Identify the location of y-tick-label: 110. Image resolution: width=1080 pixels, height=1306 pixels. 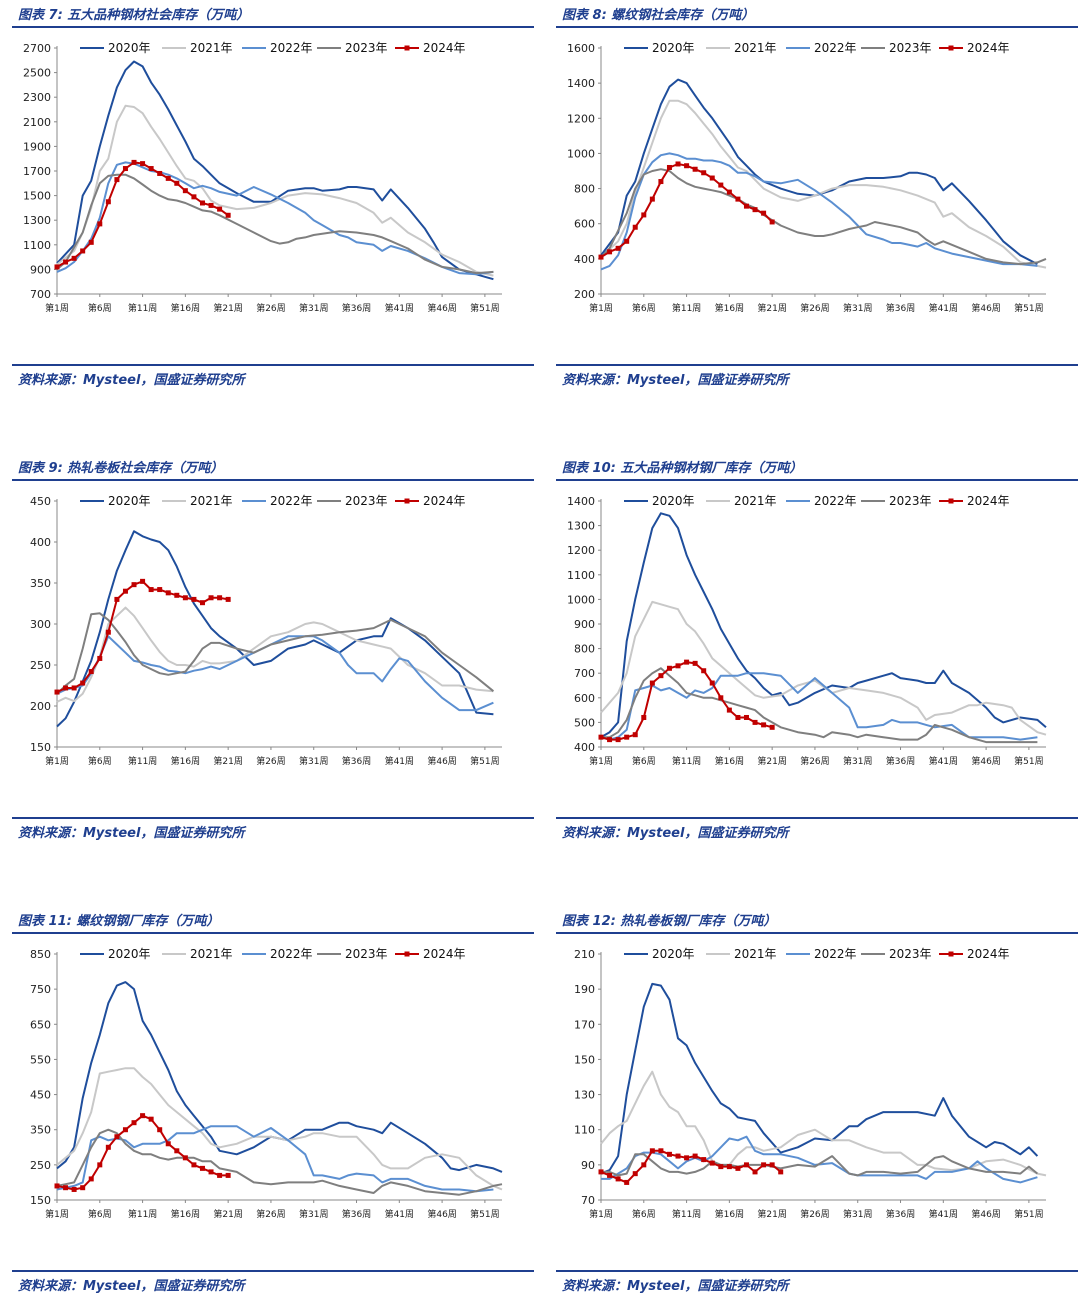
(584, 1130).